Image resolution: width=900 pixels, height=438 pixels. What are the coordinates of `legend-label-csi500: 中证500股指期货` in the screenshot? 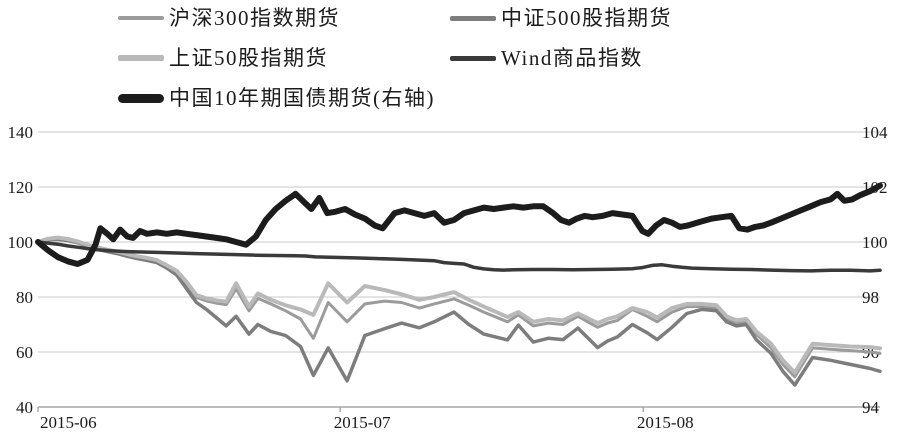 It's located at (586, 18).